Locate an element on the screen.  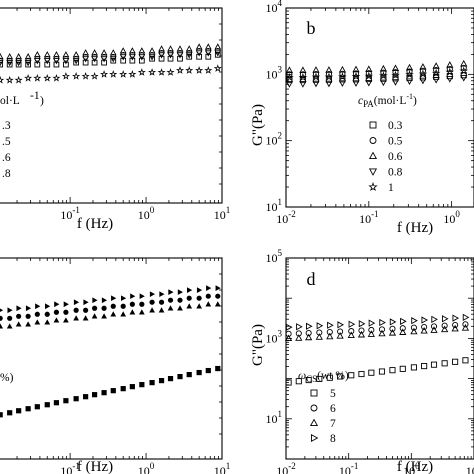
x-tick-label-text: 101 is located at coordinates (222, 467).